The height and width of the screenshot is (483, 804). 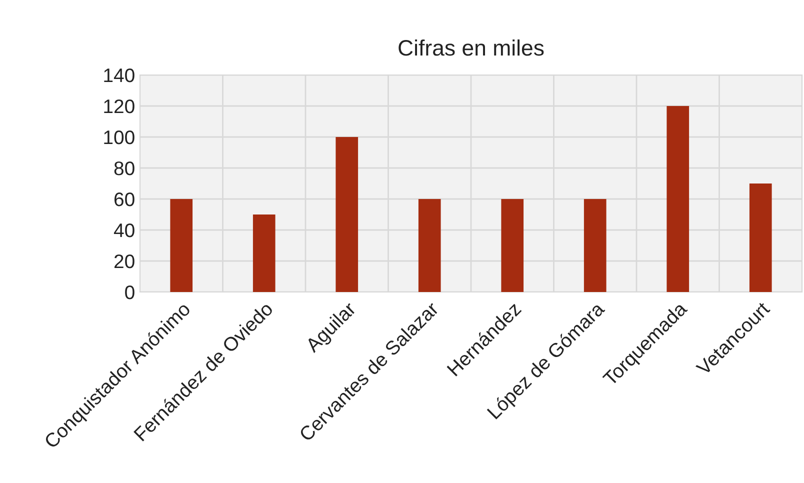 What do you see at coordinates (471, 47) in the screenshot?
I see `chart-title: Cifras en miles` at bounding box center [471, 47].